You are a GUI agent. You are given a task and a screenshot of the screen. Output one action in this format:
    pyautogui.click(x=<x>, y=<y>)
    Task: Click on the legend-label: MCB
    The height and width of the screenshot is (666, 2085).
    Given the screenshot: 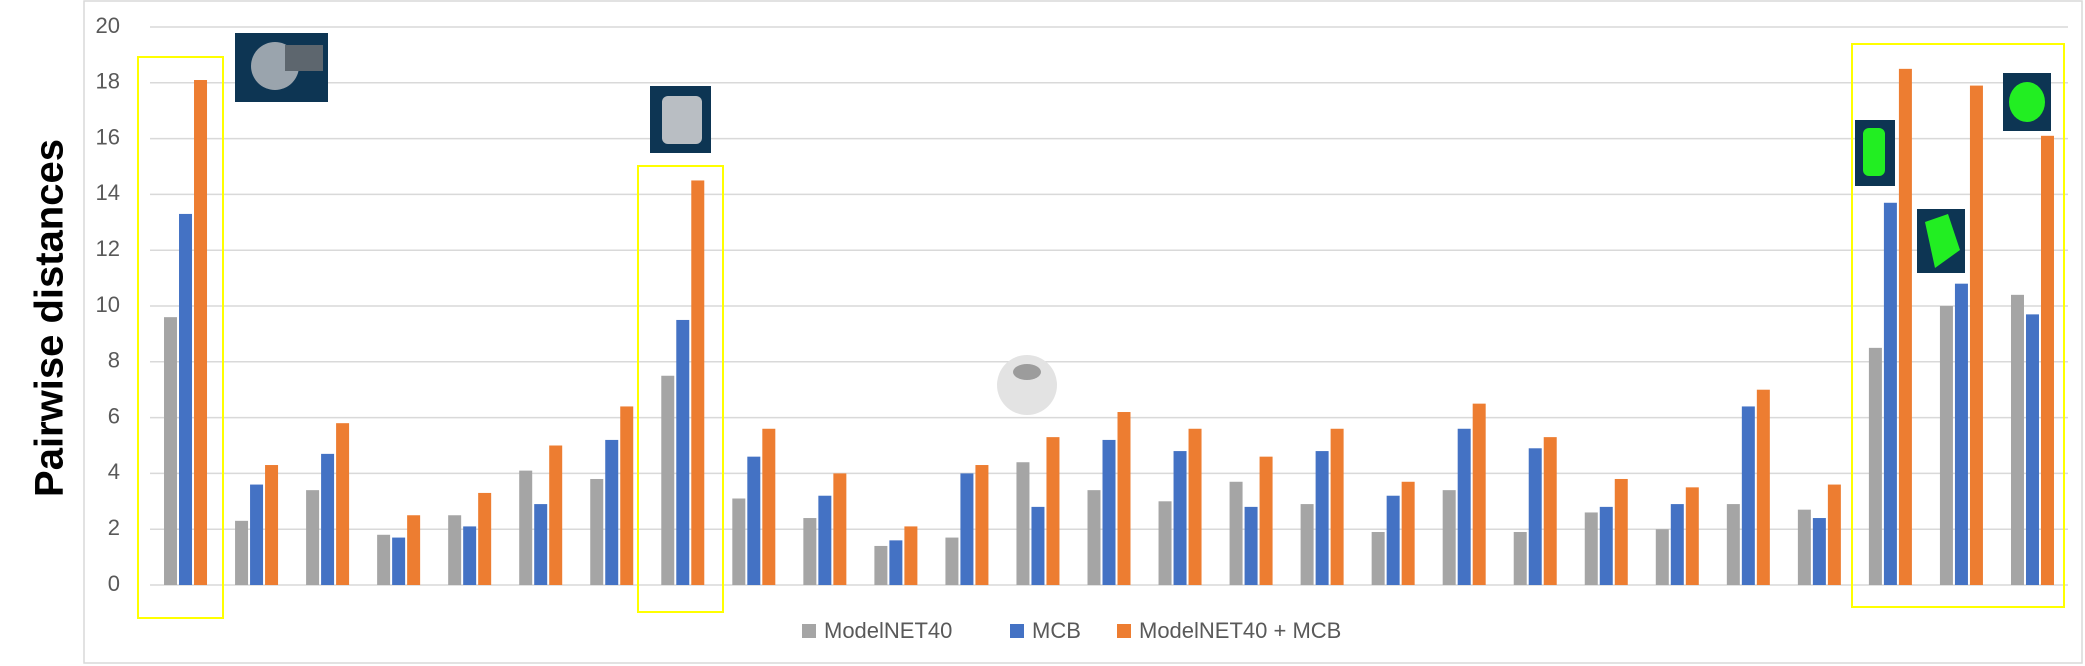 What is the action you would take?
    pyautogui.click(x=1056, y=630)
    